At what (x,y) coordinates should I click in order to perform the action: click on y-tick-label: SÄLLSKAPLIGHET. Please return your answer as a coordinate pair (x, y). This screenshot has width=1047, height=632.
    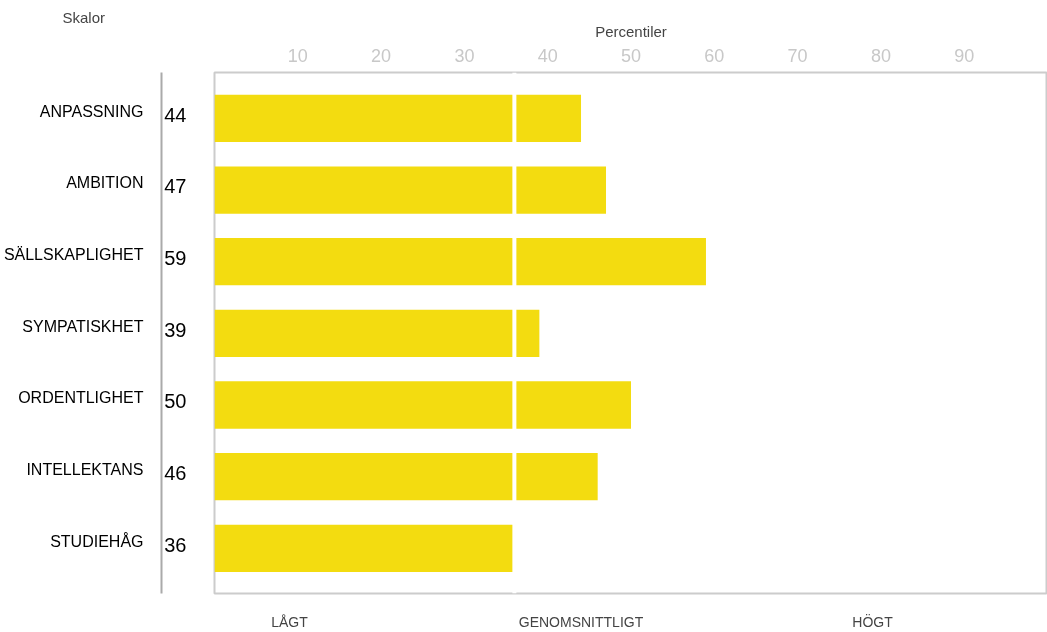
    Looking at the image, I should click on (73, 255).